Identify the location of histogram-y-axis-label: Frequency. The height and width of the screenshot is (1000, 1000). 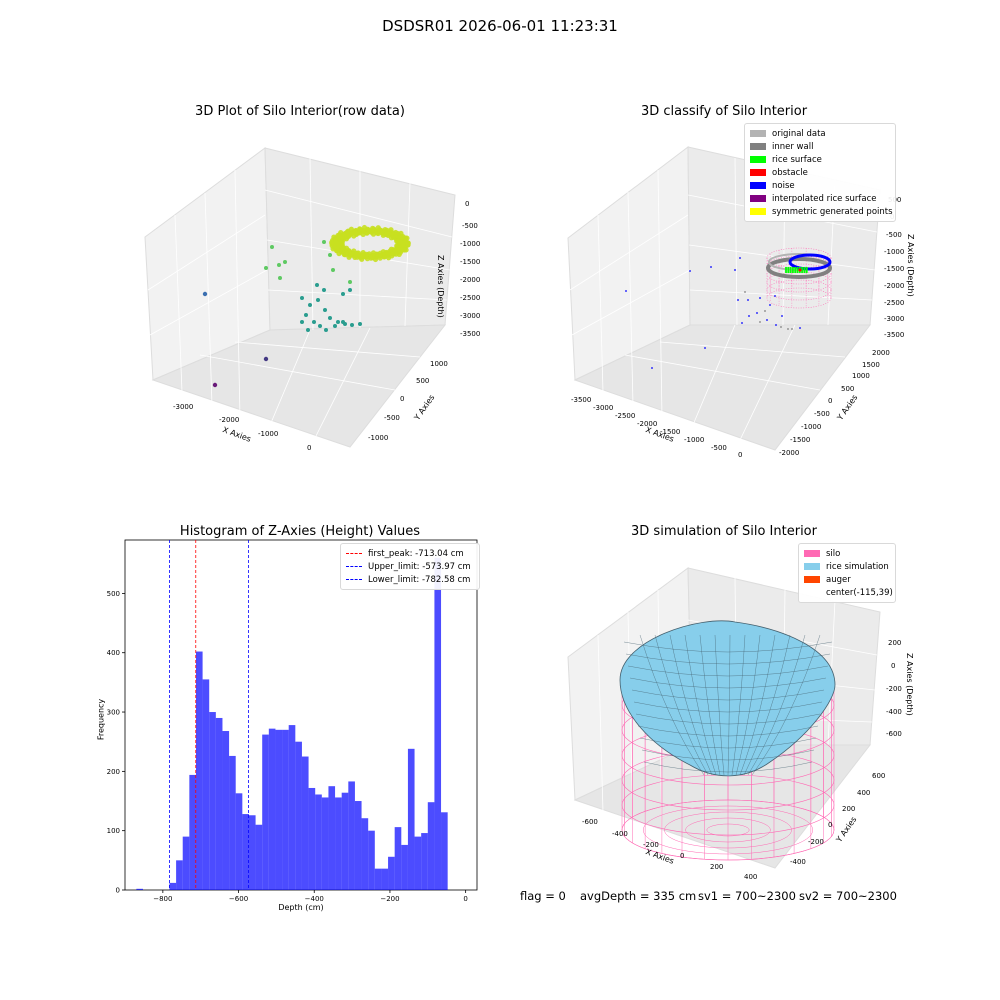
(101, 719).